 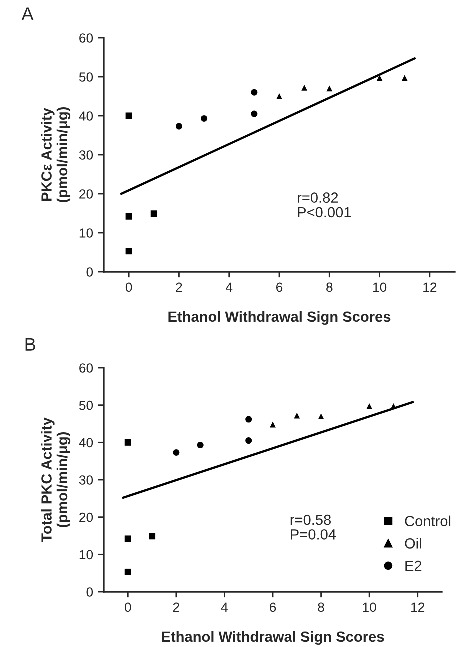 What do you see at coordinates (313, 527) in the screenshot?
I see `annotation: r=0.58 P=0.04` at bounding box center [313, 527].